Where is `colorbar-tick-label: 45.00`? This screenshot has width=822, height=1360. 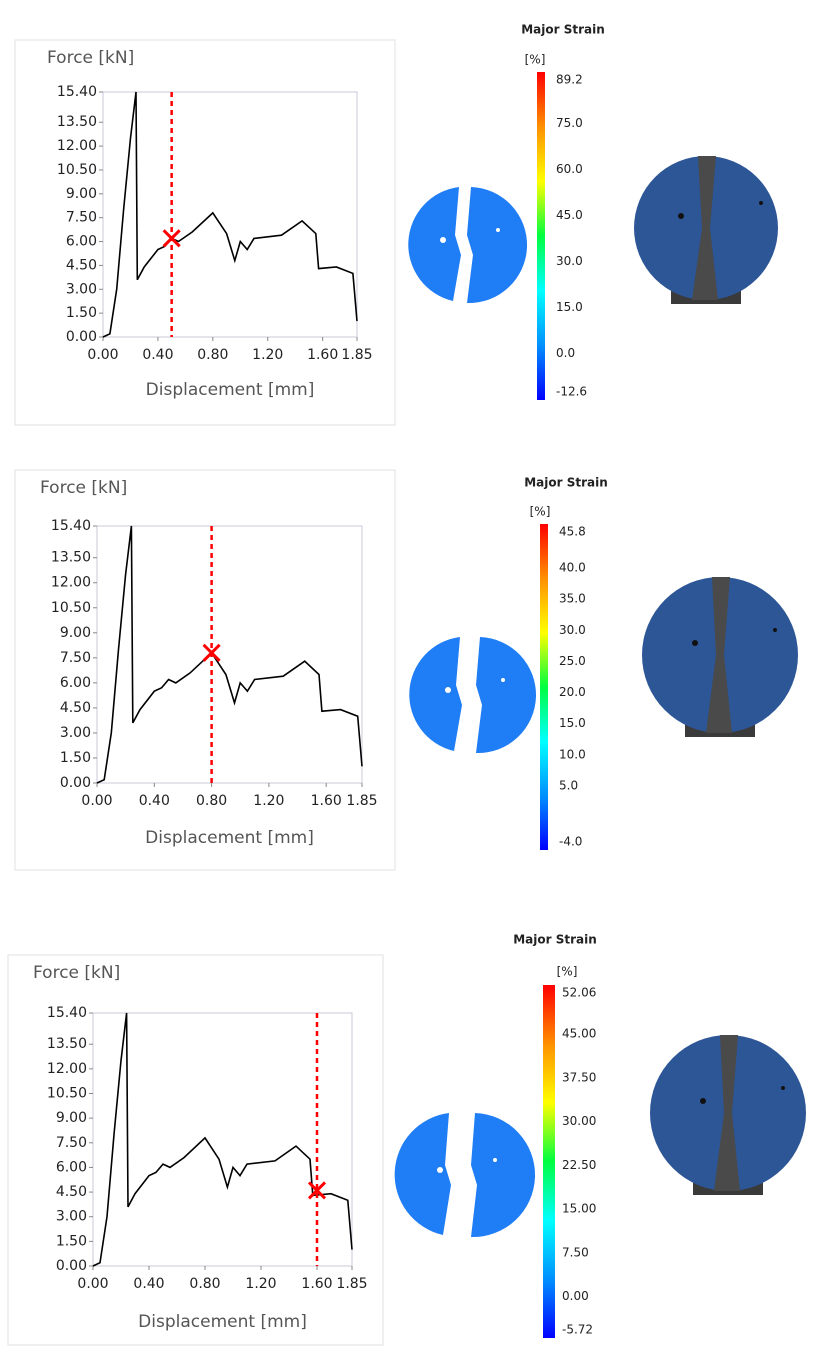
colorbar-tick-label: 45.00 is located at coordinates (579, 1034).